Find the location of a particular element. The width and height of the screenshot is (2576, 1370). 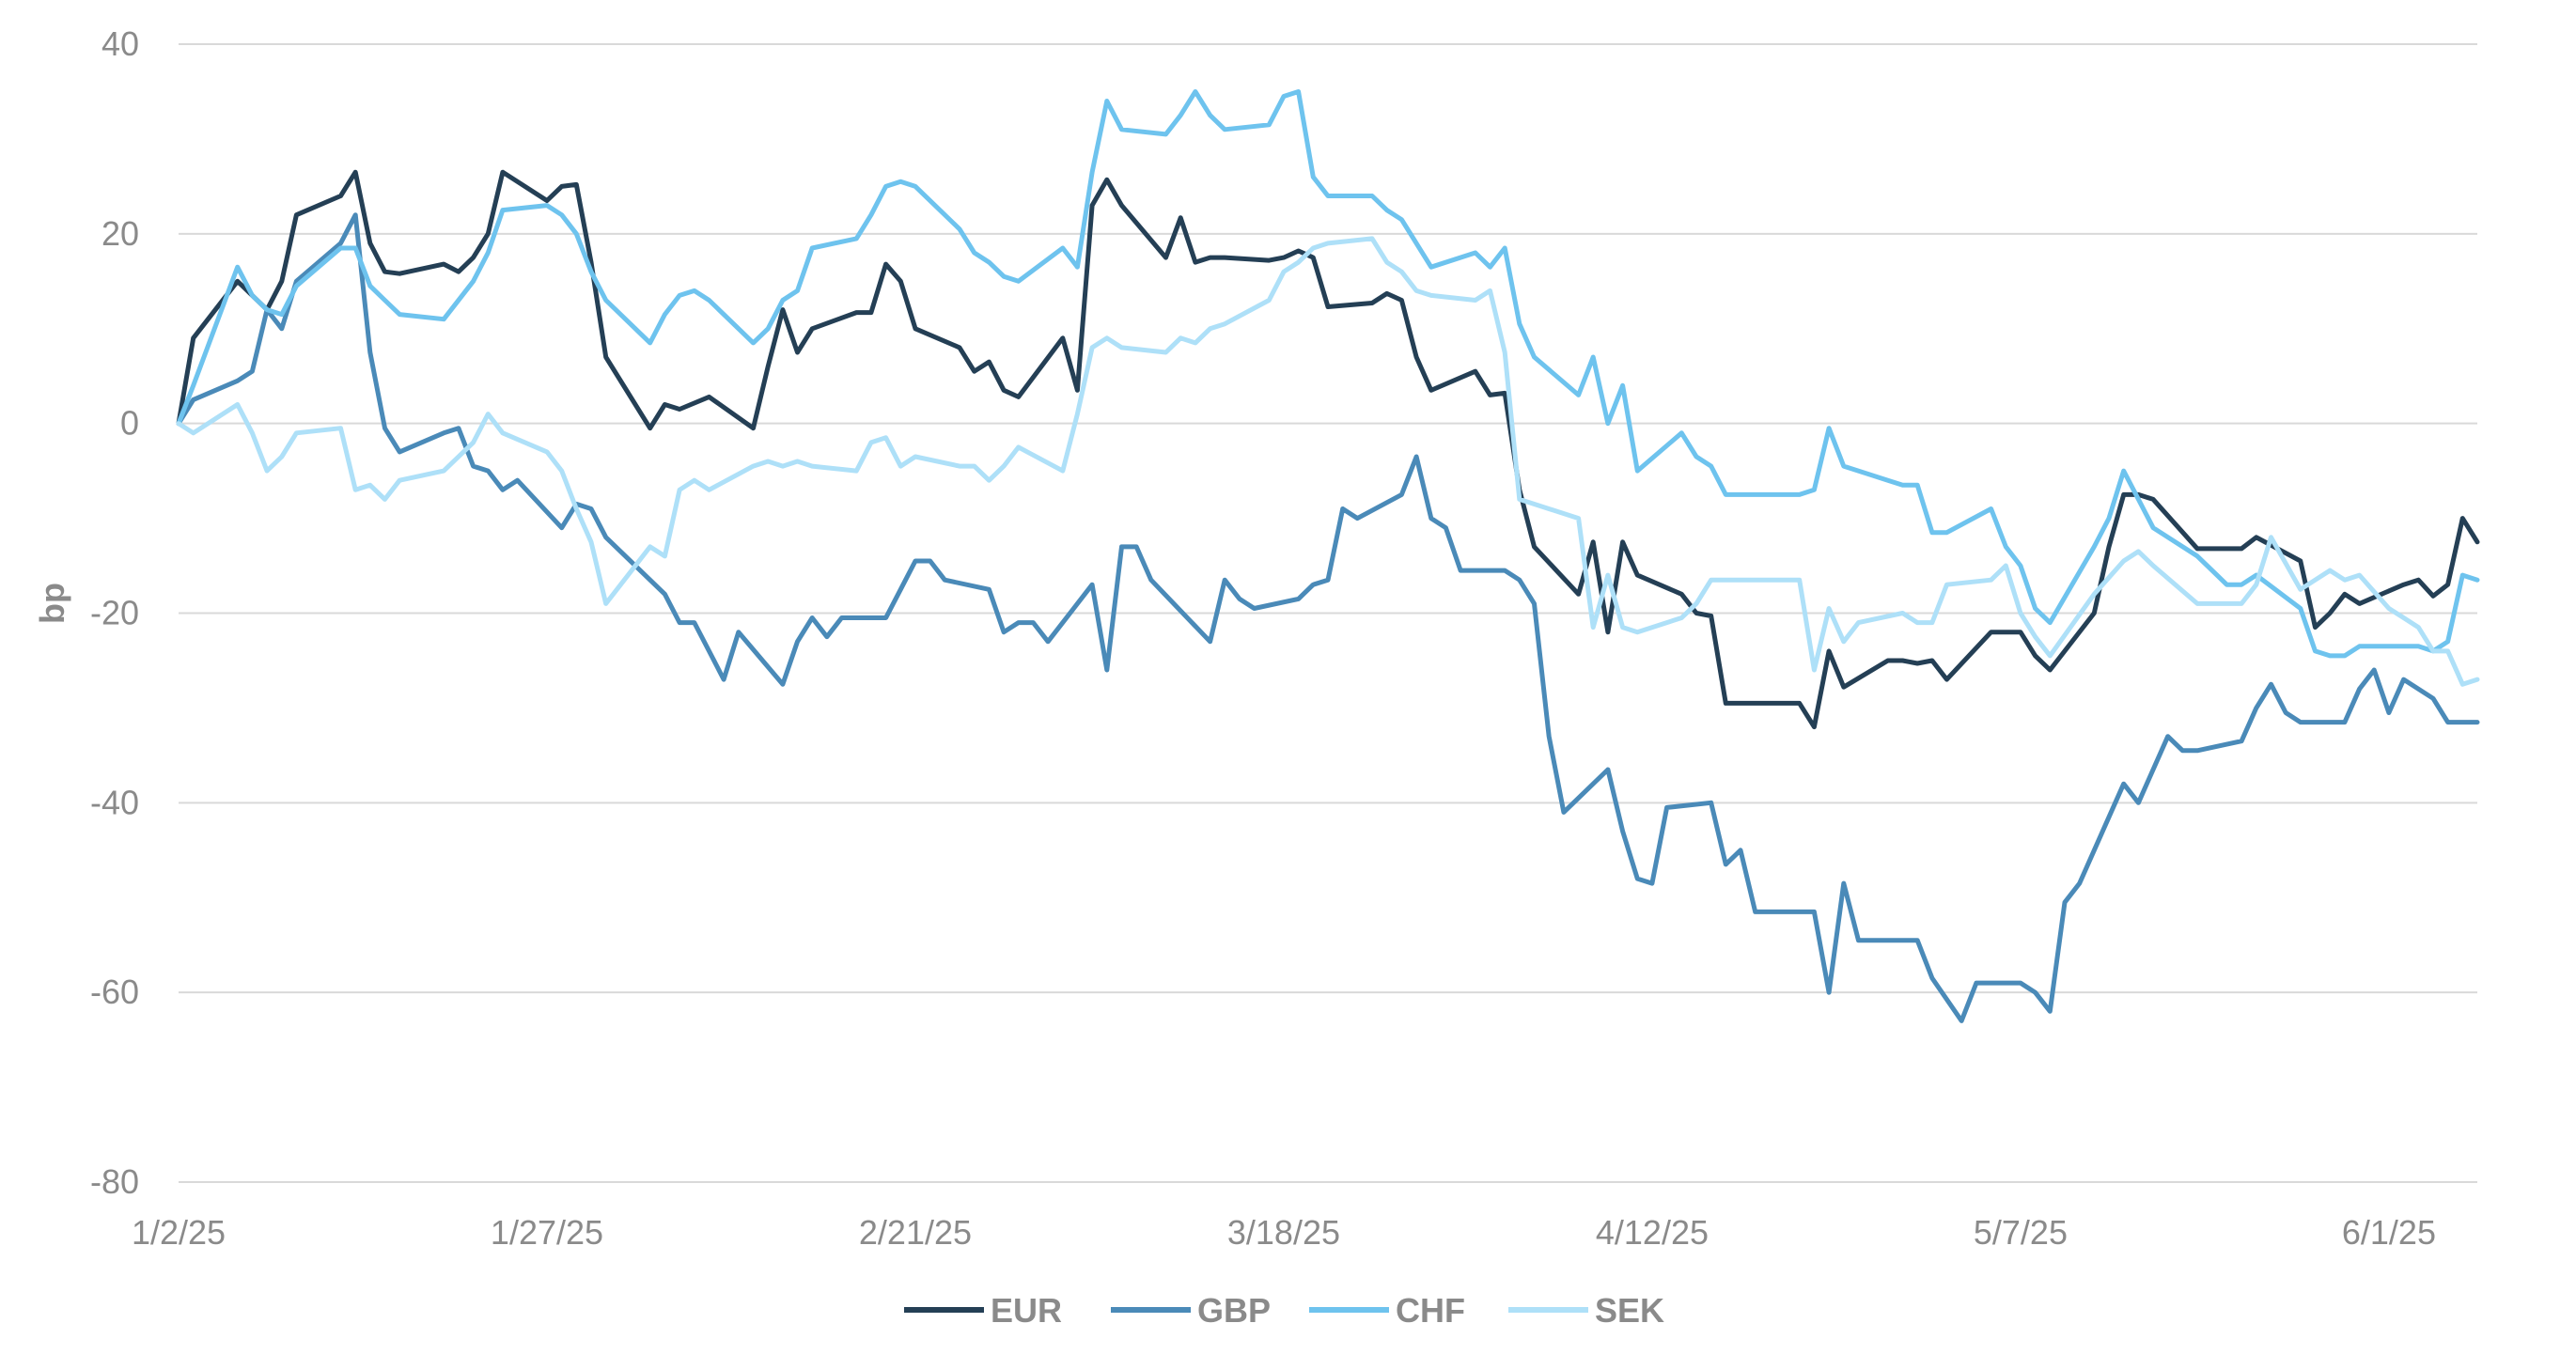

x-tick-label: 3/18/25 is located at coordinates (1283, 1233).